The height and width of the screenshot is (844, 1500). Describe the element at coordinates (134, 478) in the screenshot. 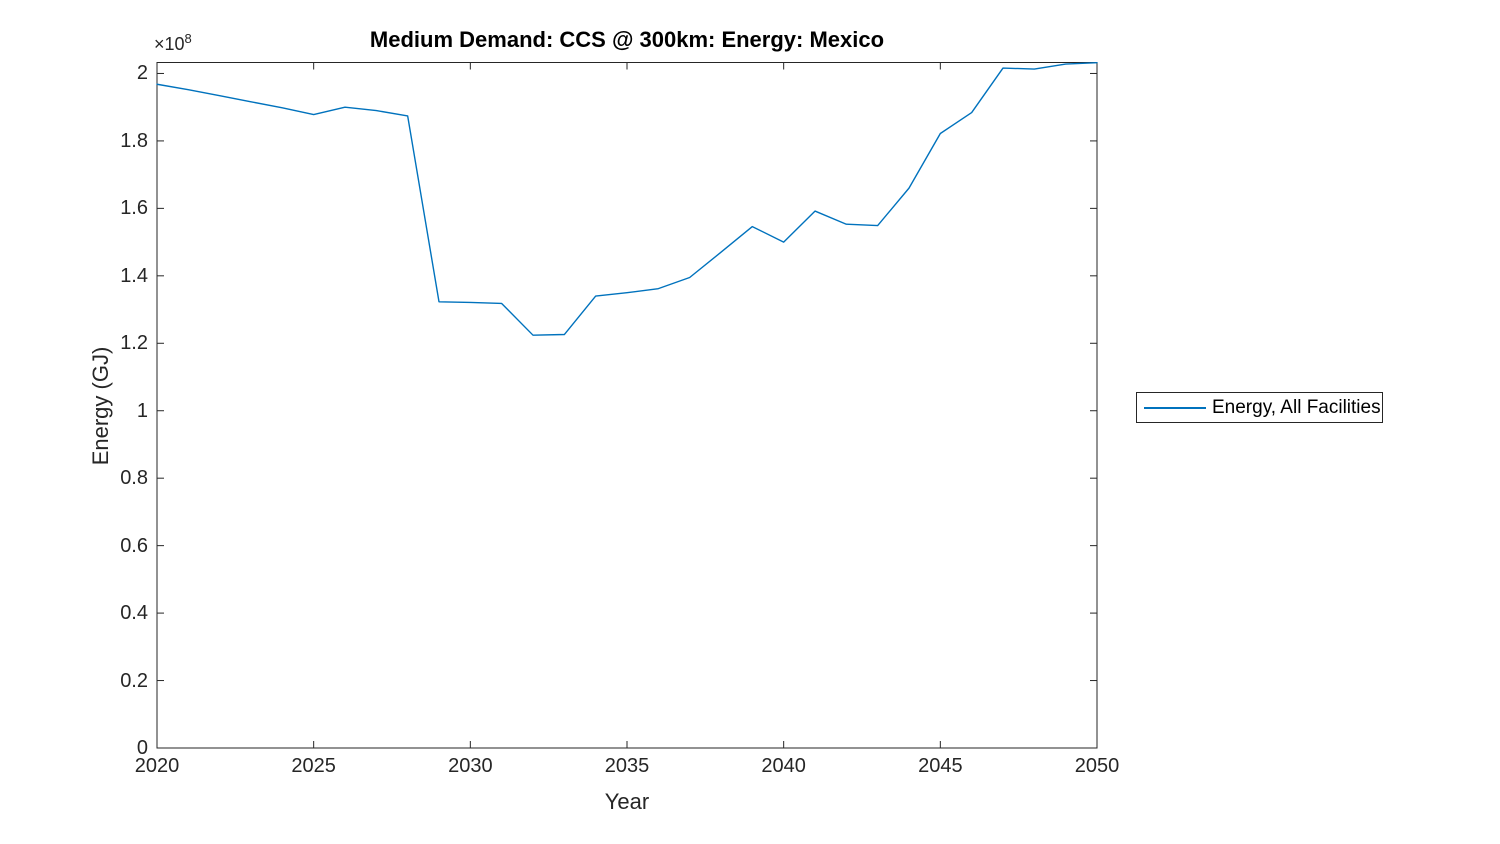

I see `y-tick-label: 0.8` at that location.